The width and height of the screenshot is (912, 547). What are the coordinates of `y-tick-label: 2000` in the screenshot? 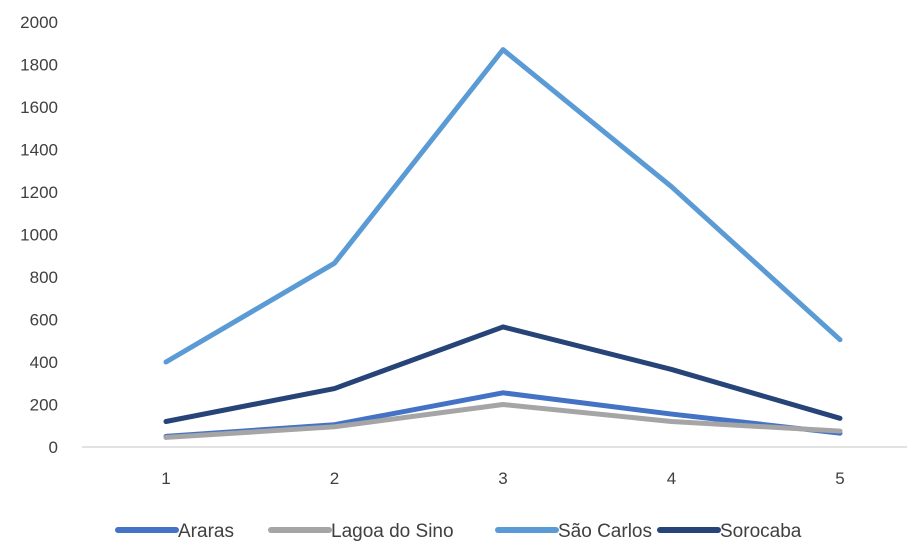 It's located at (39, 22).